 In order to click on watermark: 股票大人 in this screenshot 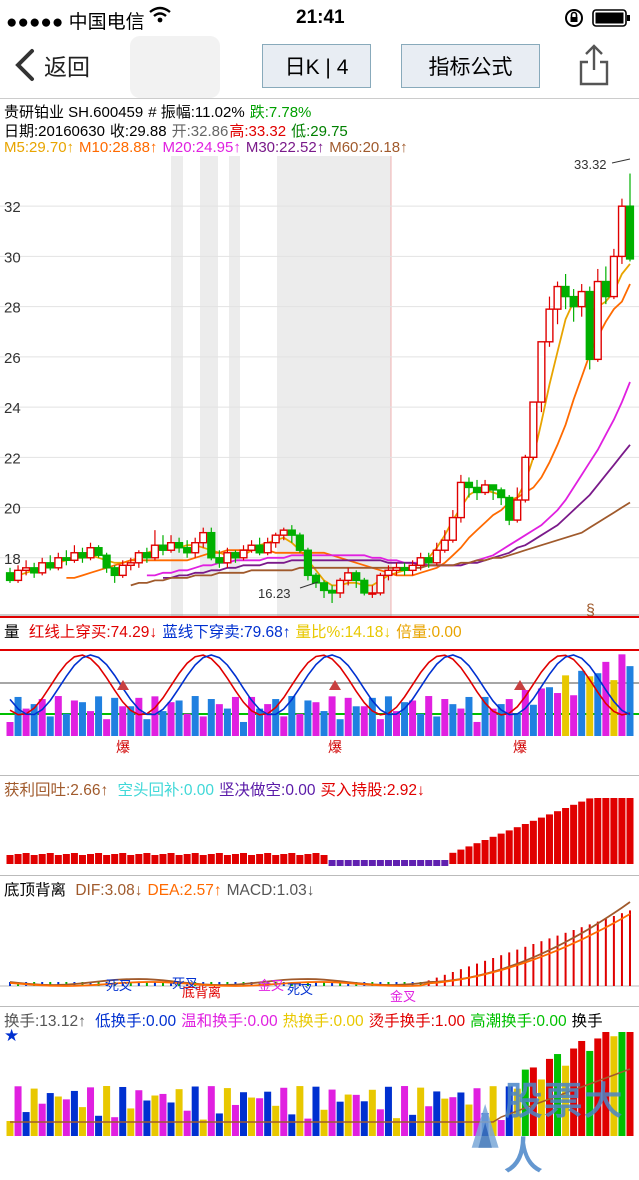, I will do `click(554, 1125)`.